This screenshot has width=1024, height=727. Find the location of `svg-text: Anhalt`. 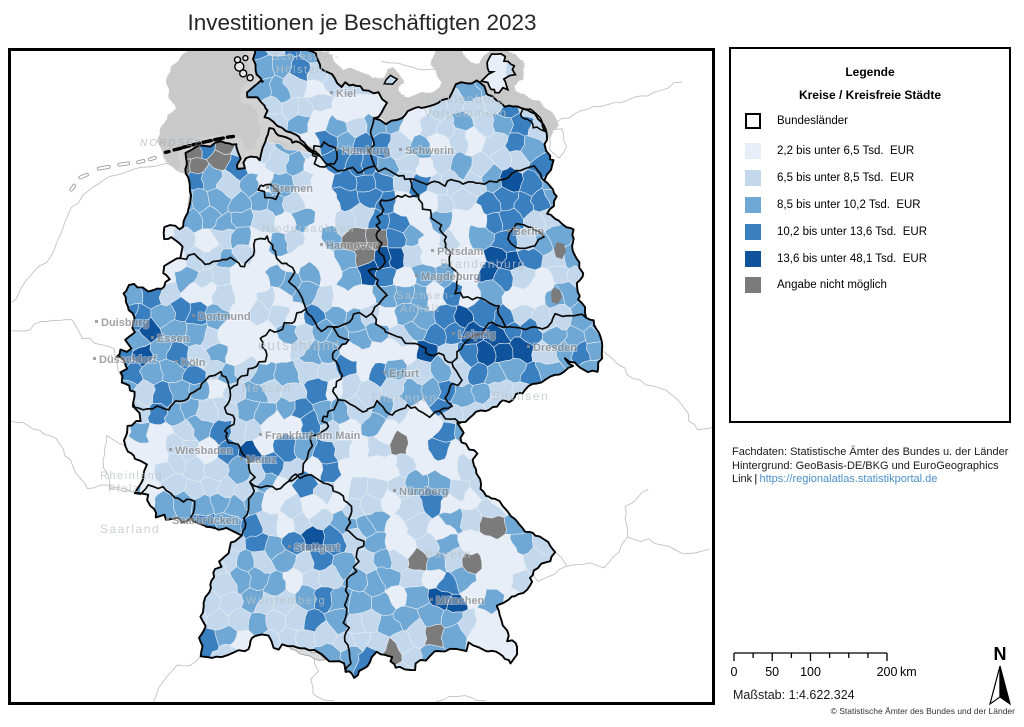

svg-text: Anhalt is located at coordinates (420, 309).